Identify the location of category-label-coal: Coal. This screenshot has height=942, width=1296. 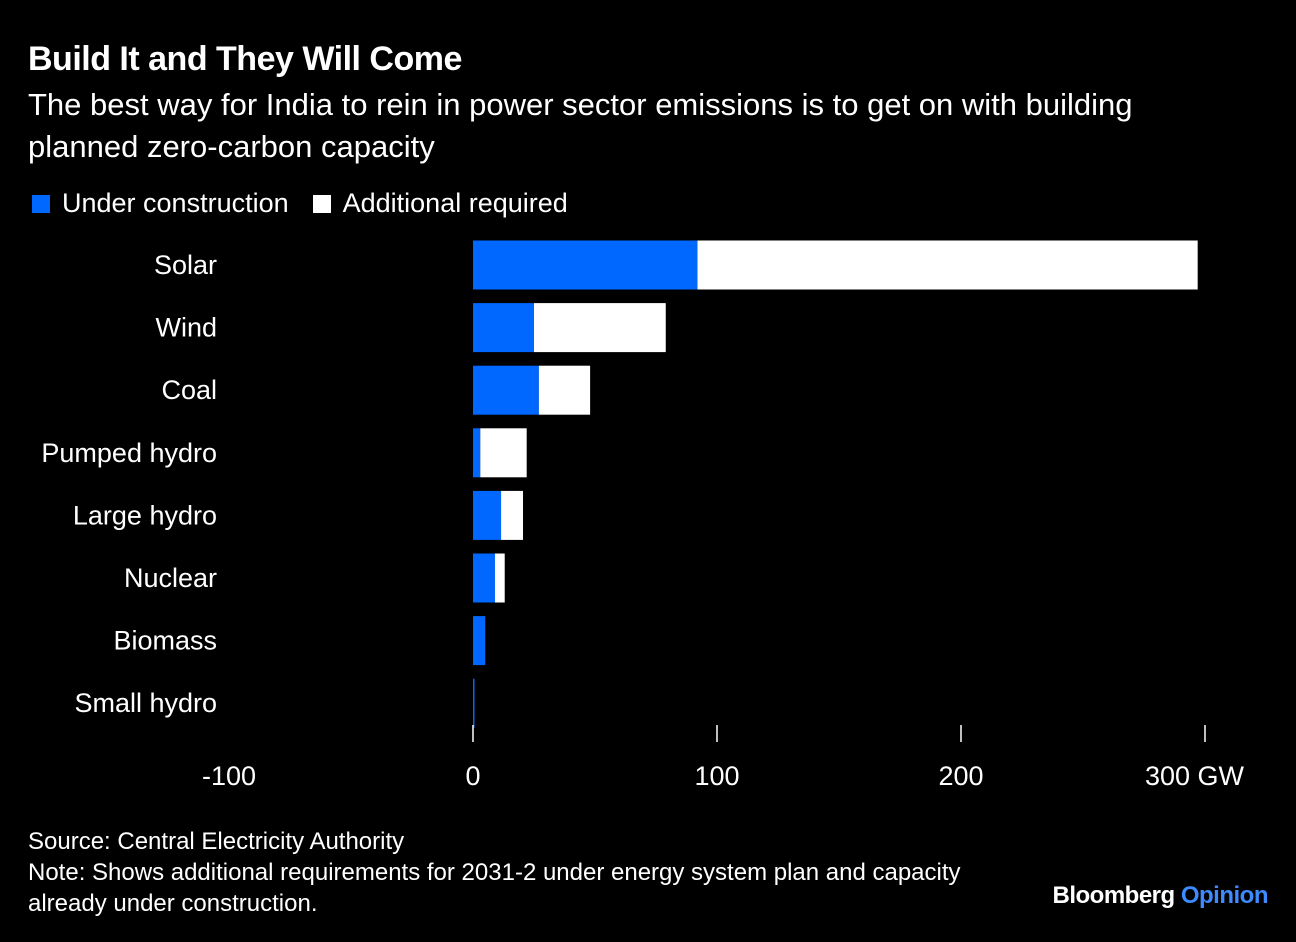
(189, 390).